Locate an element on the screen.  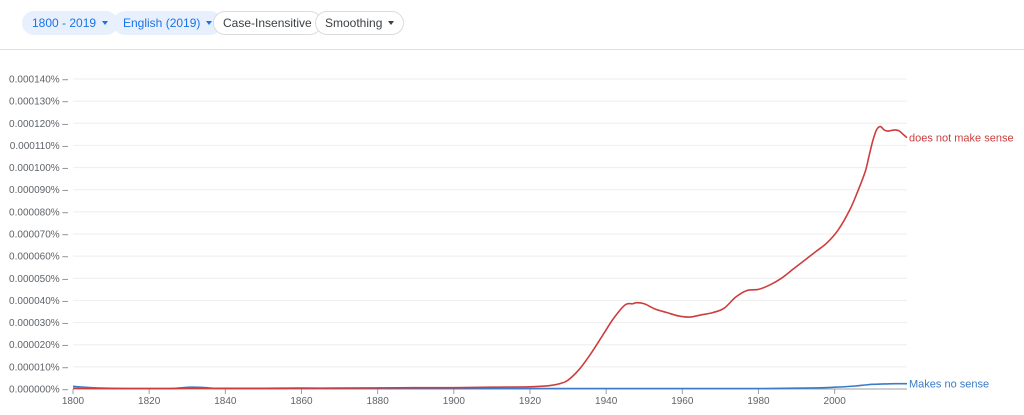
case-insensitive-toggle: Case-Insensitive is located at coordinates (267, 23).